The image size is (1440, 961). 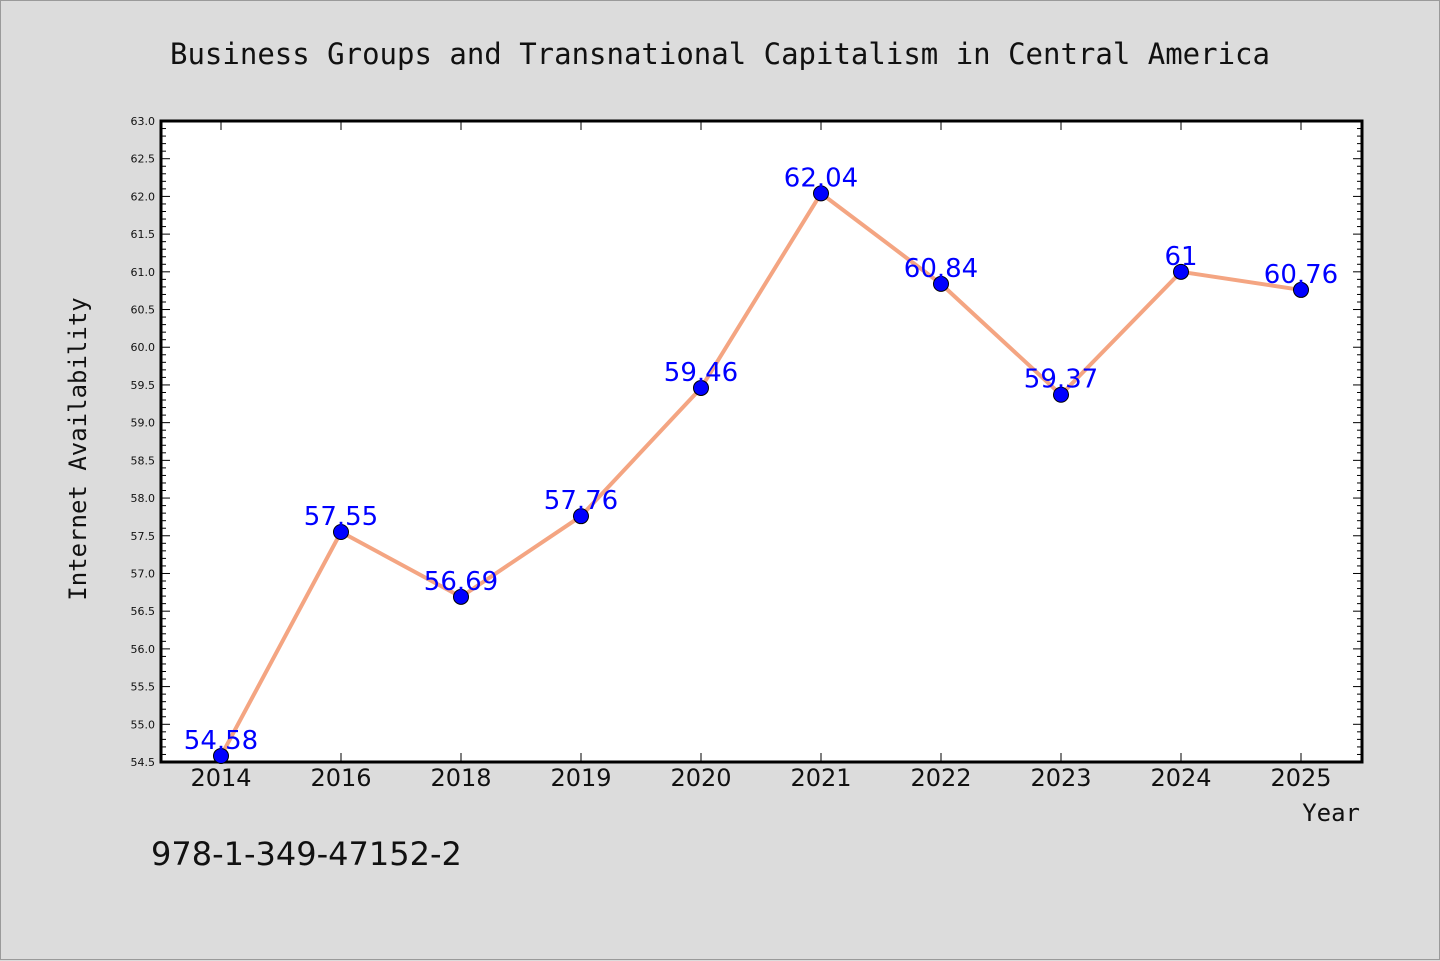 What do you see at coordinates (700, 778) in the screenshot?
I see `x-tick-label: 2020` at bounding box center [700, 778].